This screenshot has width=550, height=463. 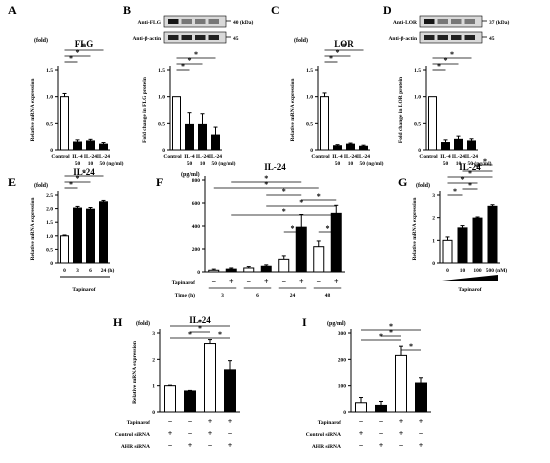 What do you see at coordinates (145, 110) in the screenshot?
I see `y-axis-label: Fold change in FLG protein` at bounding box center [145, 110].